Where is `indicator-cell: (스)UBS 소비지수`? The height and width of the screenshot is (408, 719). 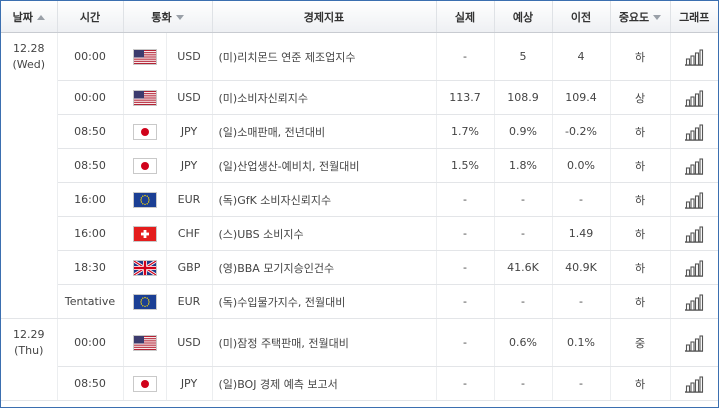
indicator-cell: (스)UBS 소비지수 is located at coordinates (324, 233).